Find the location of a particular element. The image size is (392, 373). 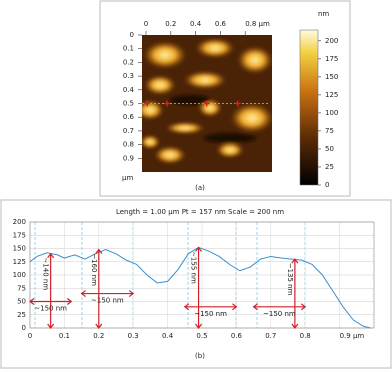

y-tick-label: 0.8 is located at coordinates (128, 145).